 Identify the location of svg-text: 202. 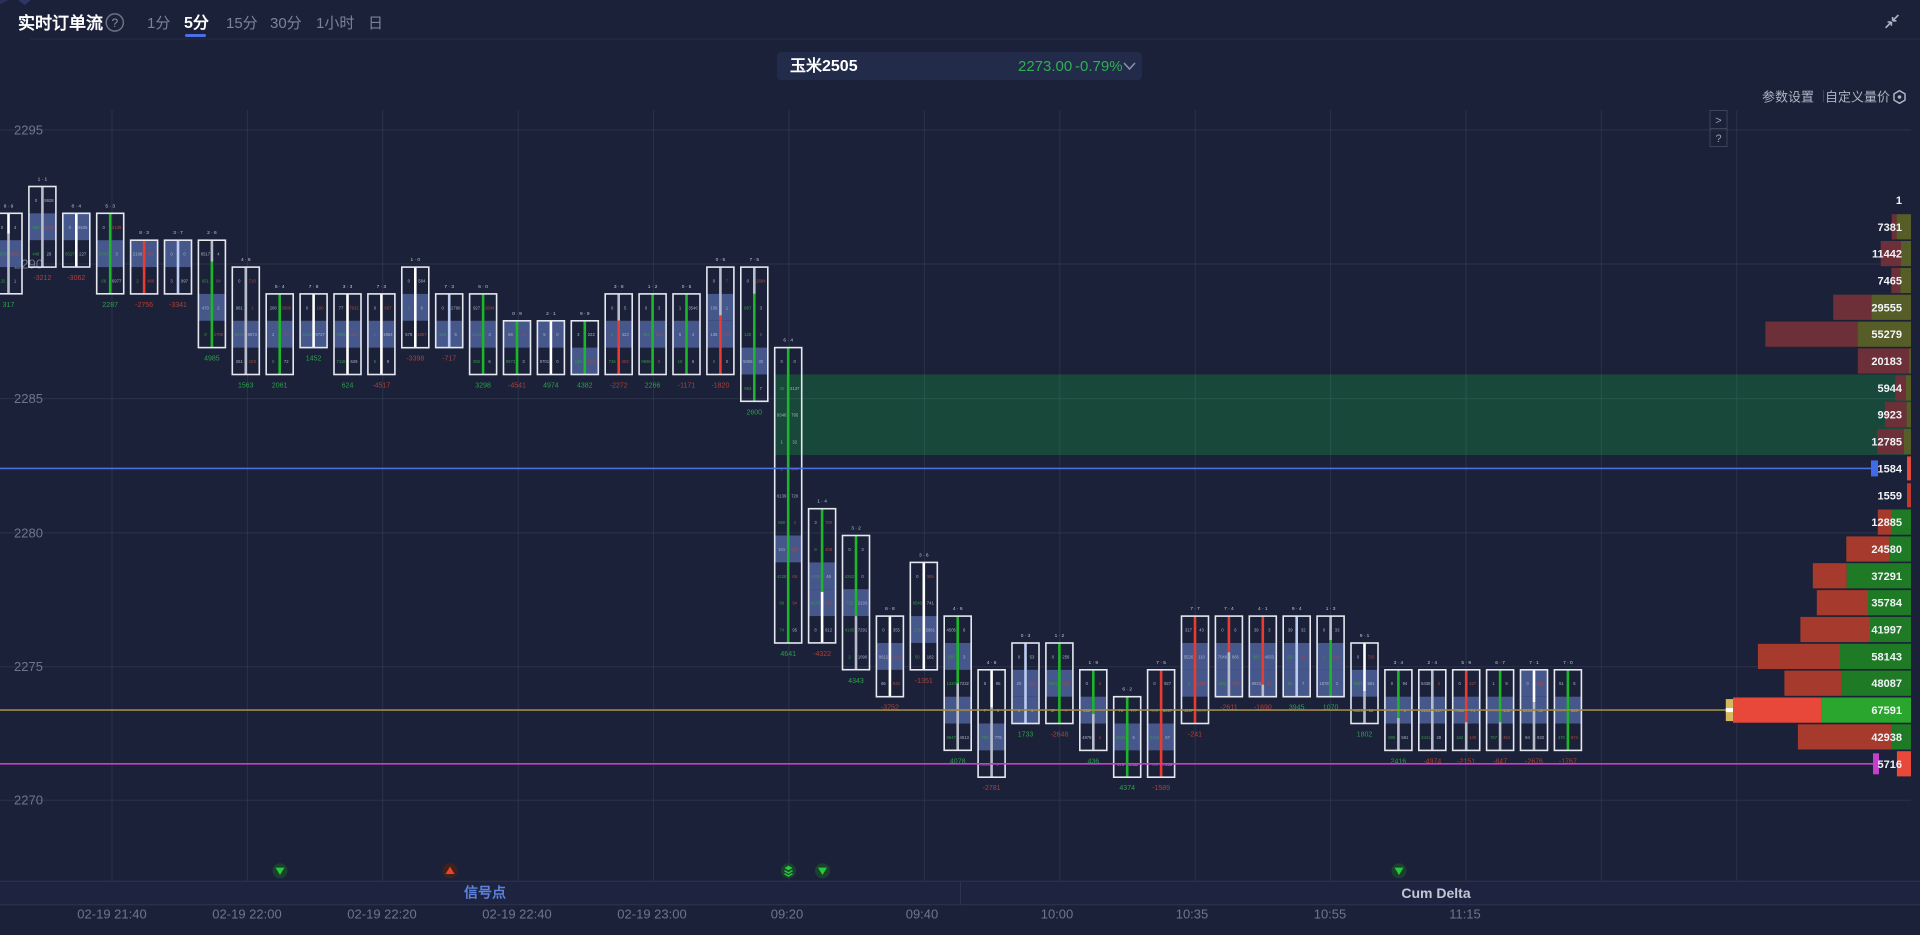
(626, 361).